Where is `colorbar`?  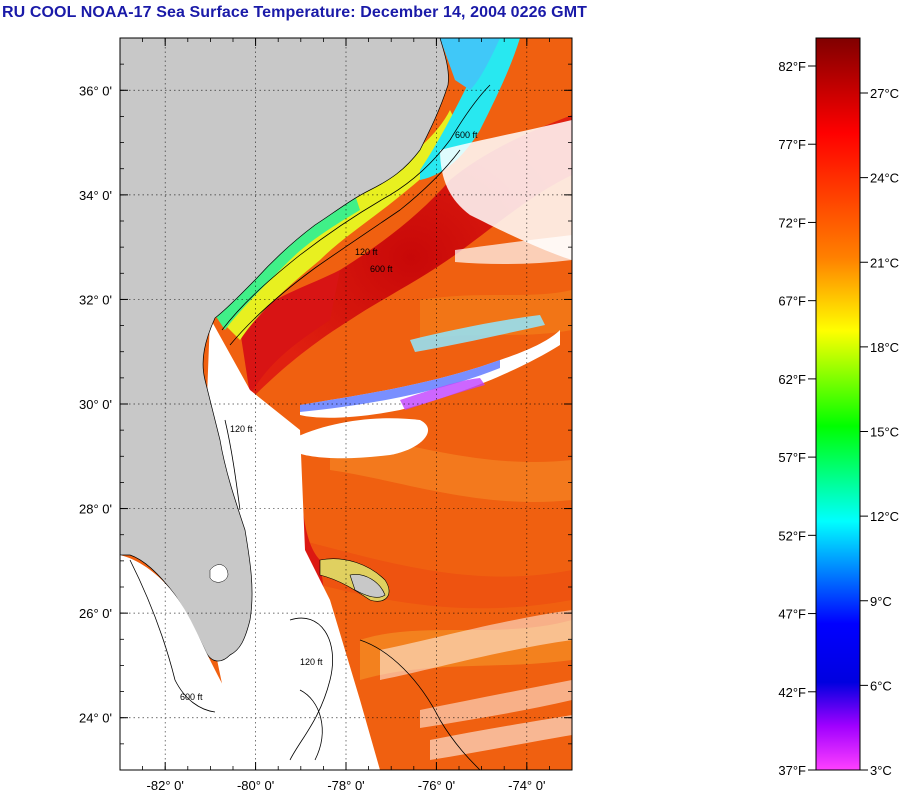 colorbar is located at coordinates (838, 404).